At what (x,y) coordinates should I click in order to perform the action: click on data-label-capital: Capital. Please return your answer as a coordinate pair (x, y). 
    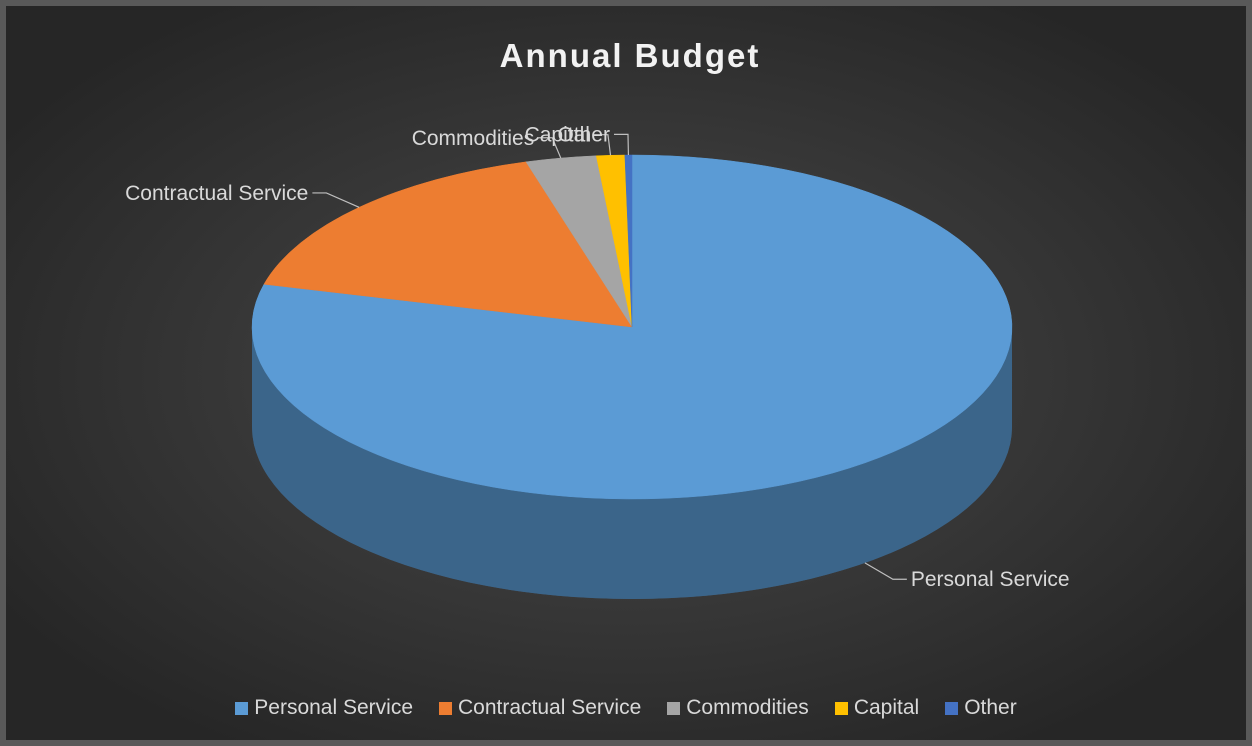
    Looking at the image, I should click on (557, 135).